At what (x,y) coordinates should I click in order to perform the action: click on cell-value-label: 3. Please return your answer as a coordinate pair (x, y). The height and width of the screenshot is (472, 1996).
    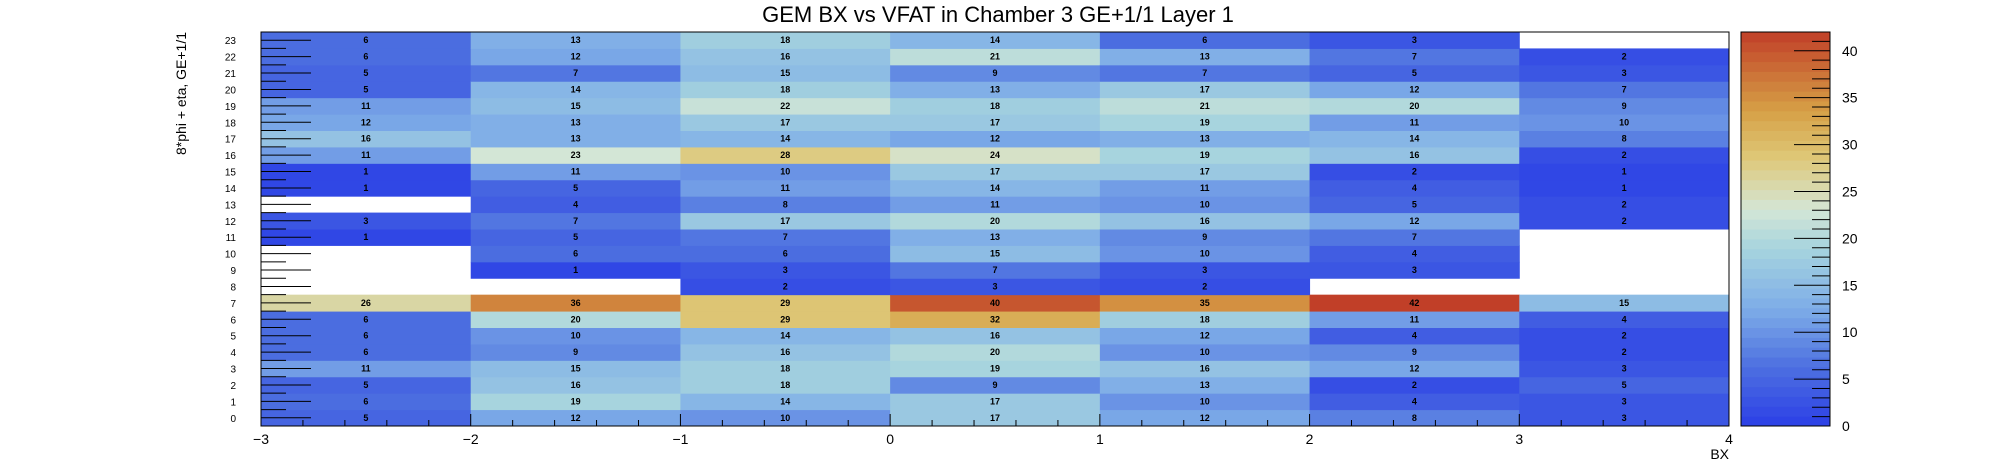
    Looking at the image, I should click on (994, 286).